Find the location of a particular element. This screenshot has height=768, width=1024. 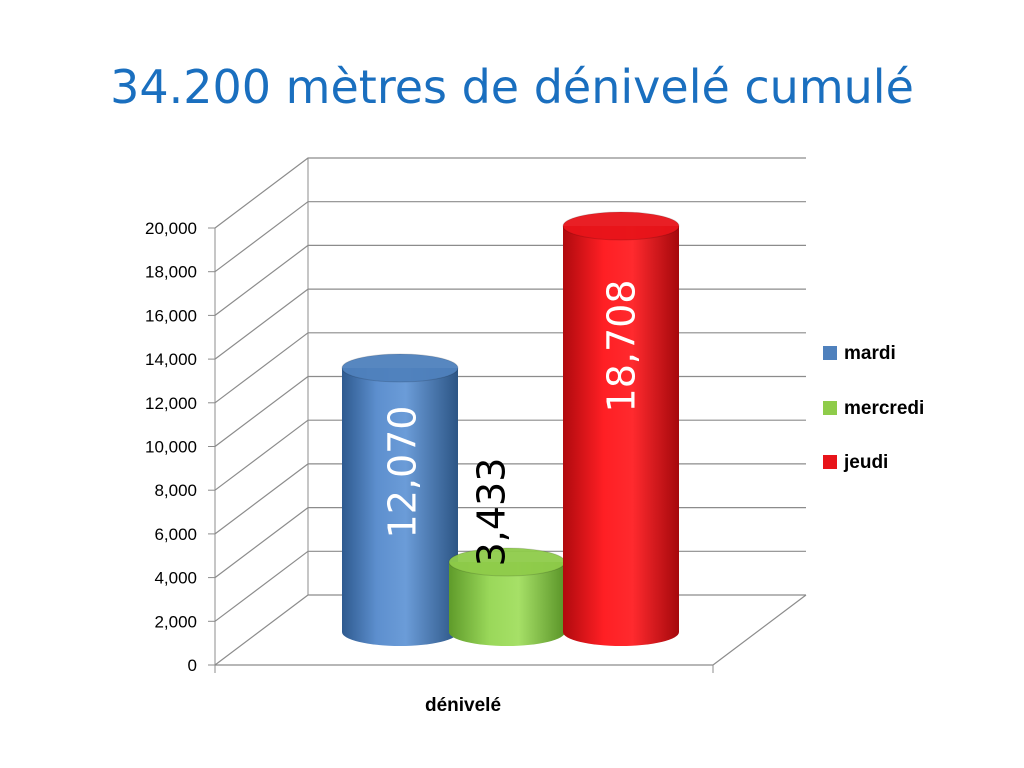

y-tick-label: 18,000 is located at coordinates (171, 272).